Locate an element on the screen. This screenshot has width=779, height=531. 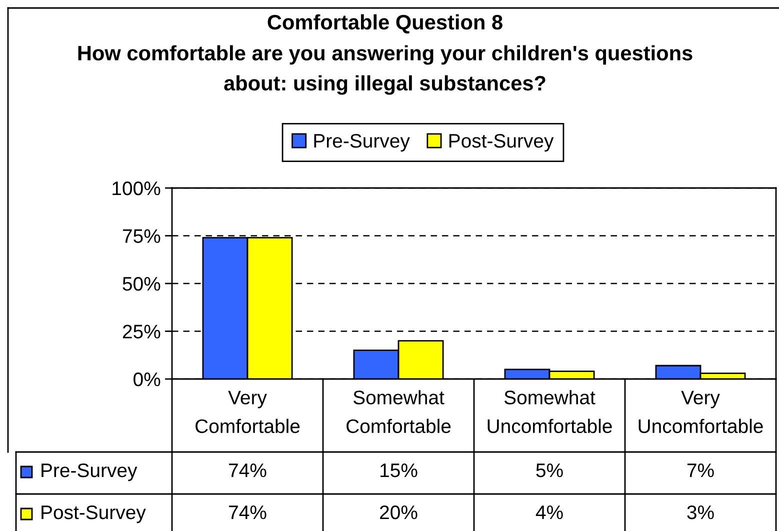
data-label: 3% is located at coordinates (700, 512).